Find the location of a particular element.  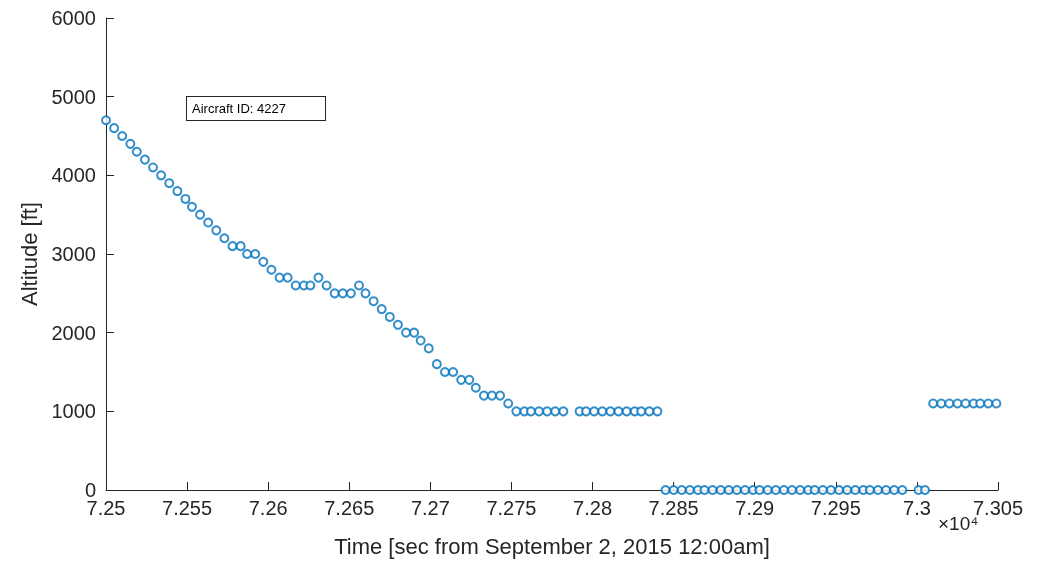

x-tick-label: 7.285 is located at coordinates (673, 508).